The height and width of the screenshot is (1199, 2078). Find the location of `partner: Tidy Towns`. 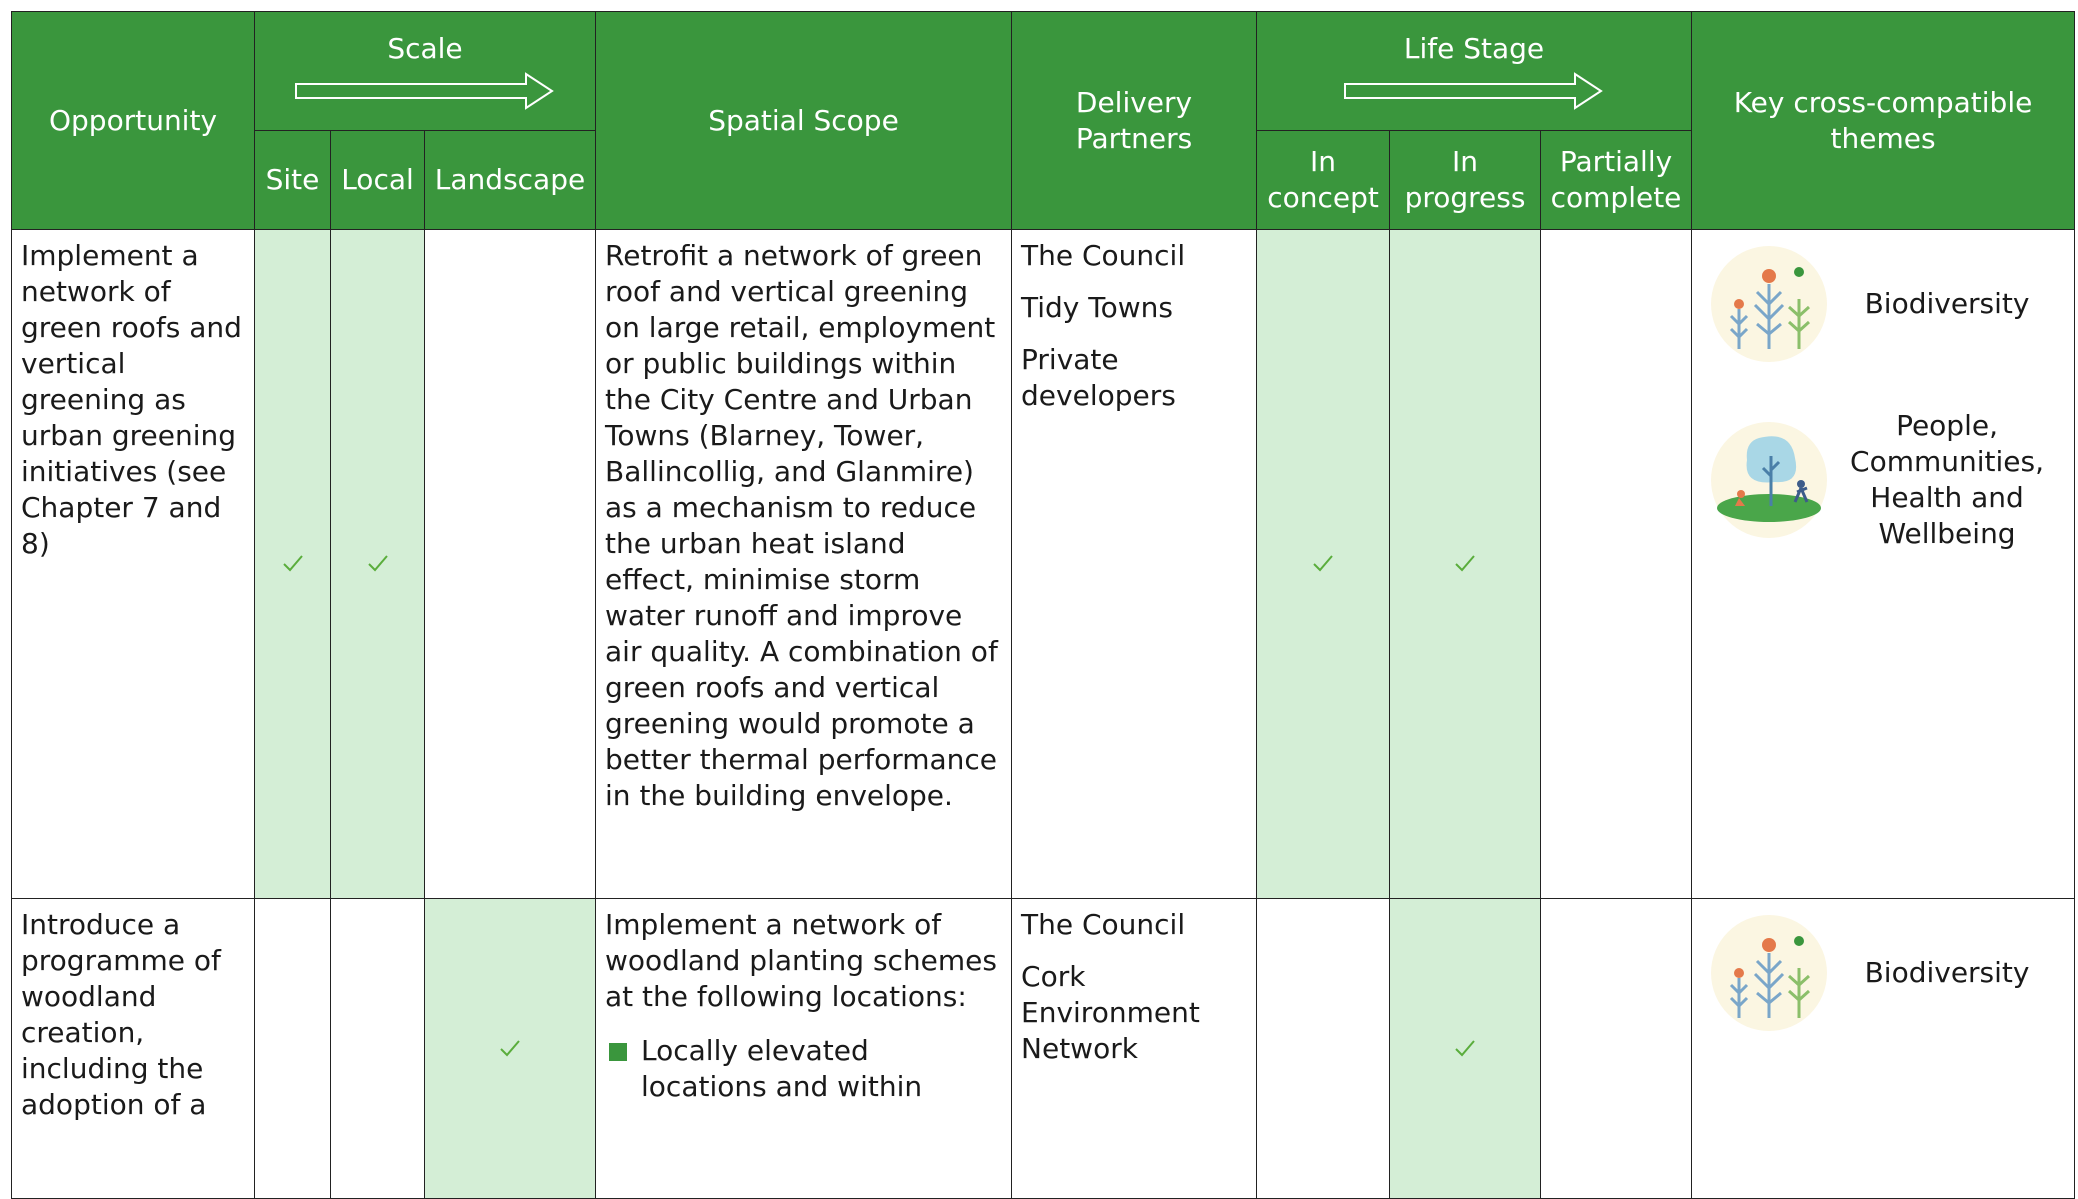

partner: Tidy Towns is located at coordinates (1097, 307).